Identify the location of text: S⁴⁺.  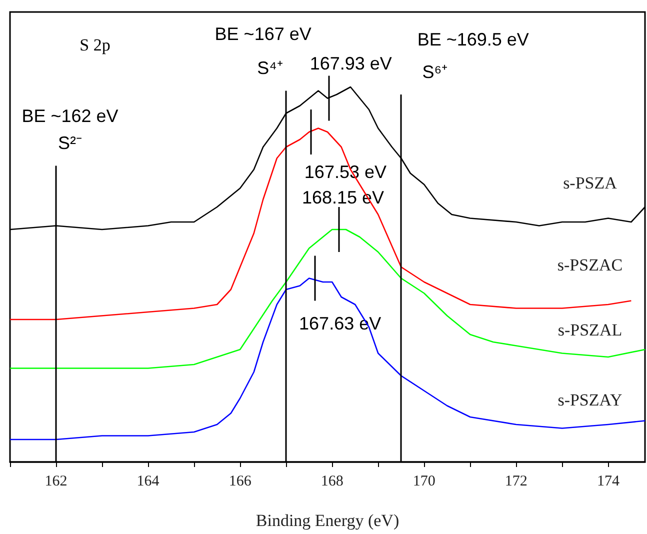
(270, 68).